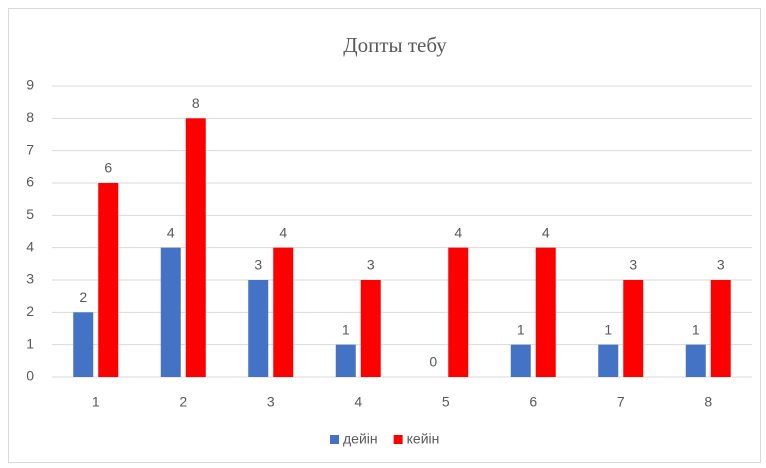 The width and height of the screenshot is (766, 468). Describe the element at coordinates (360, 439) in the screenshot. I see `legend-label: дейін` at that location.